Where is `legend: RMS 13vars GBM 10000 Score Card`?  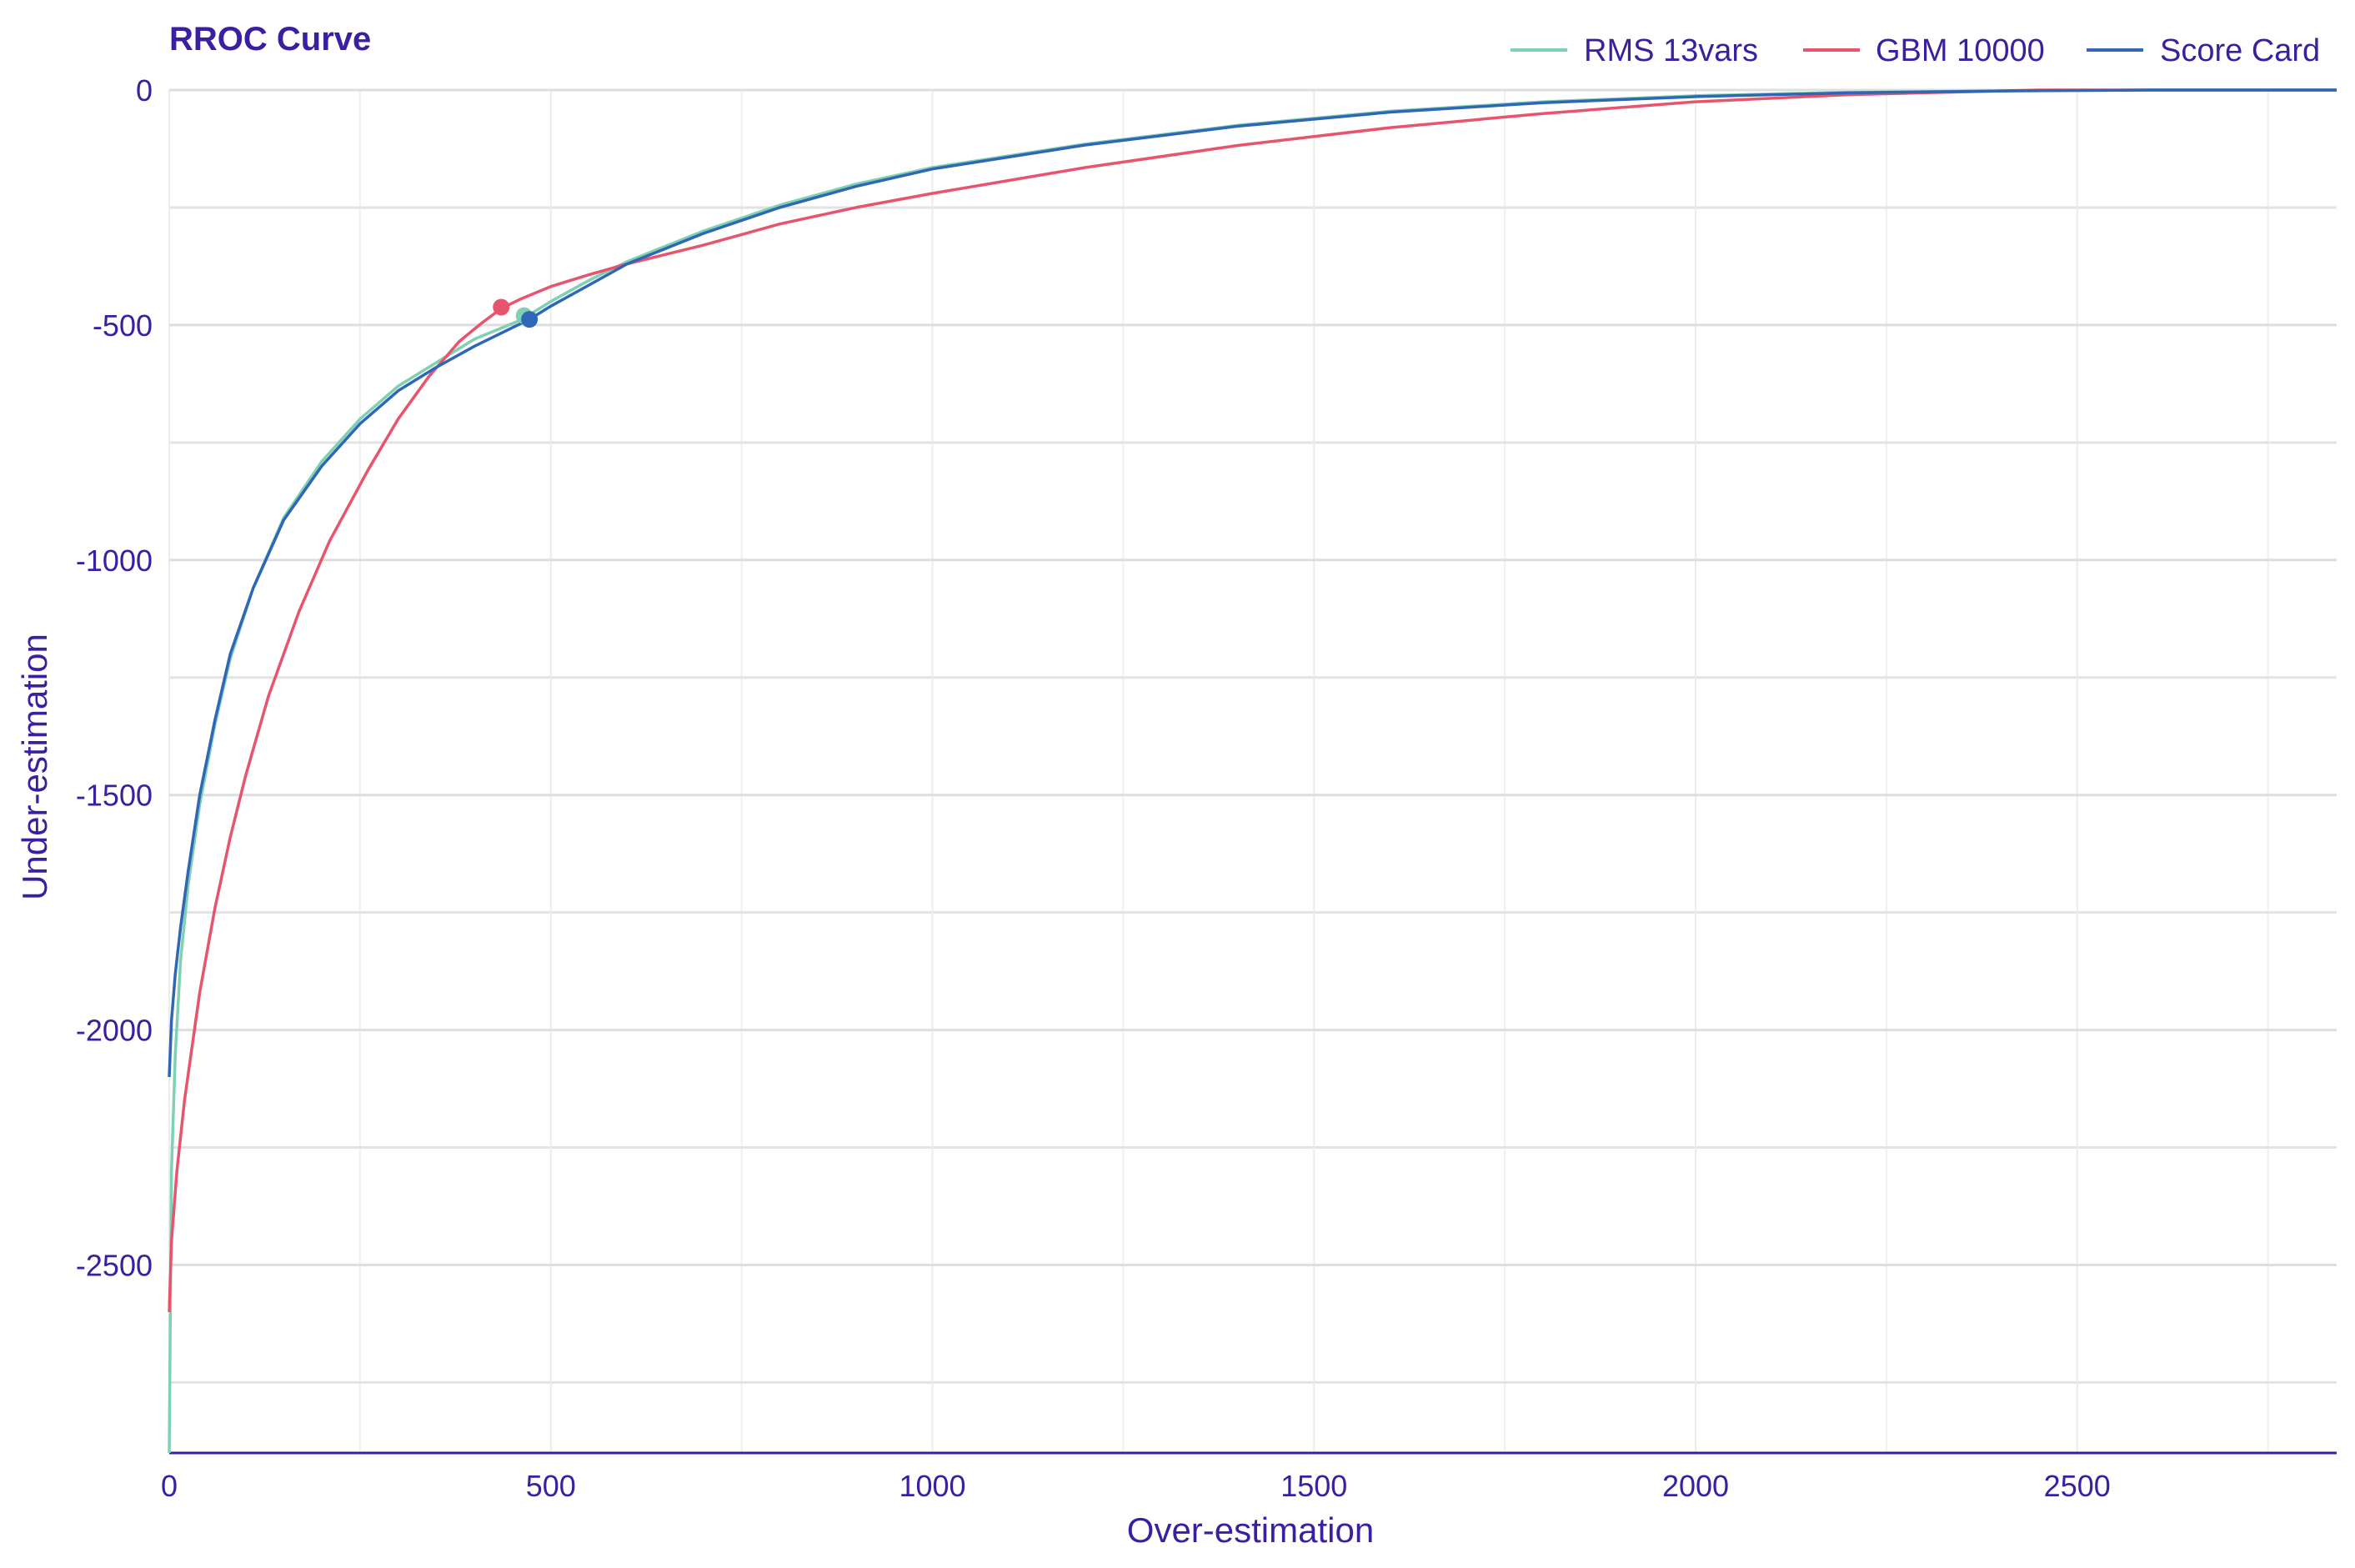 legend: RMS 13vars GBM 10000 Score Card is located at coordinates (1915, 50).